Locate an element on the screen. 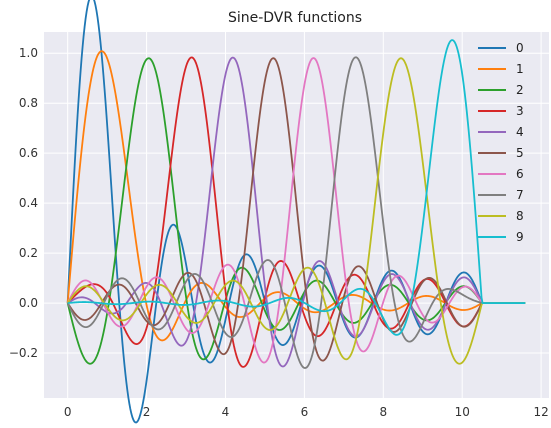 The image size is (551, 428). y-axis-ticks: −0.2 0.0 0.2 0.4 0.6 0.8 1.0 is located at coordinates (23, 203).